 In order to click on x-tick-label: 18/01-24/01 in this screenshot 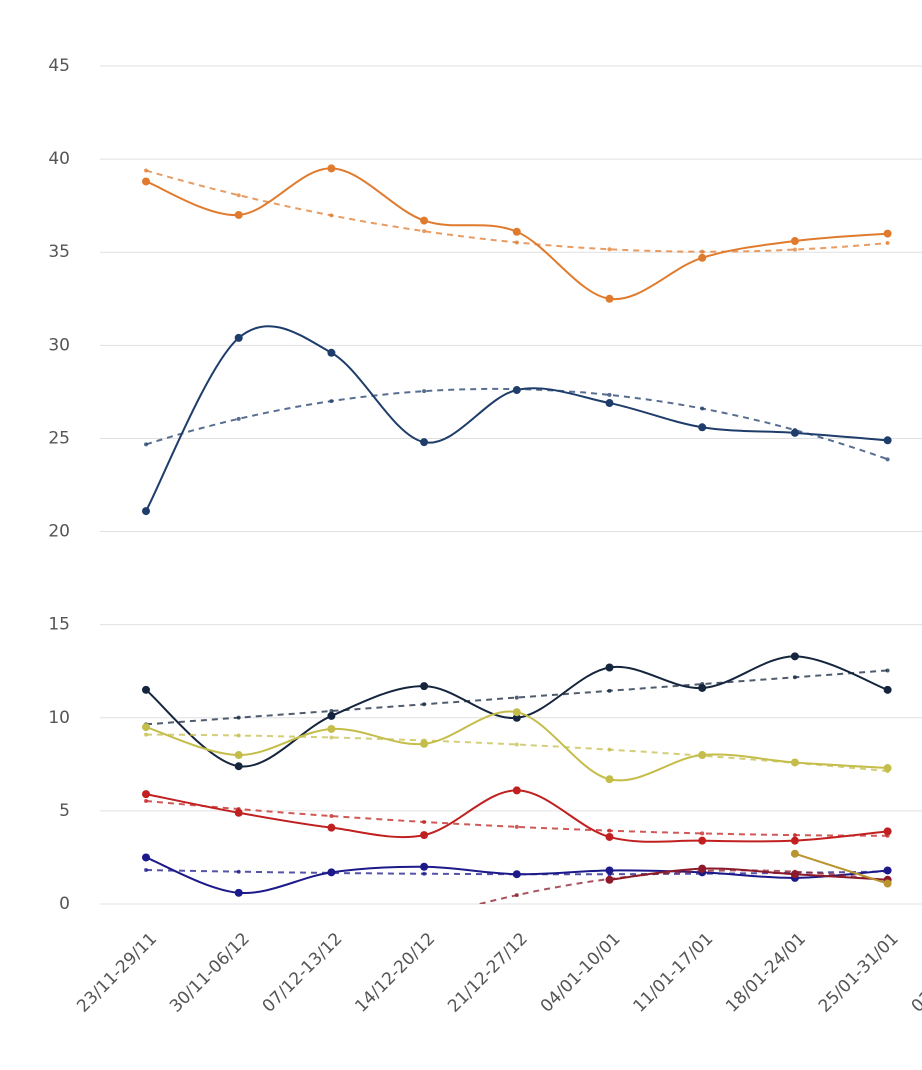, I will do `click(766, 973)`.